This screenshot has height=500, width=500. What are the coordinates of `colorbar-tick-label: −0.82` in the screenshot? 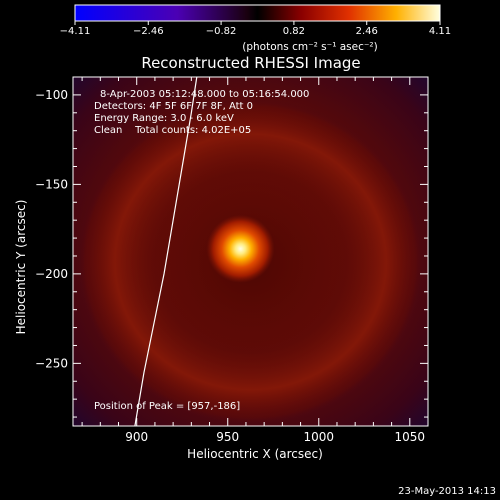 It's located at (221, 31).